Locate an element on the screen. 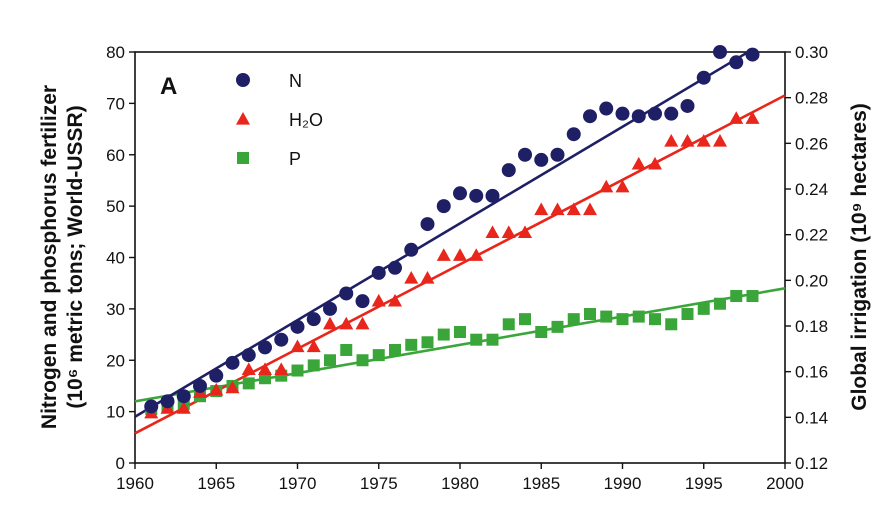 The height and width of the screenshot is (505, 881). y-axis-left-title-line1: Nitrogen and phosphorus fertilizer is located at coordinates (49, 257).